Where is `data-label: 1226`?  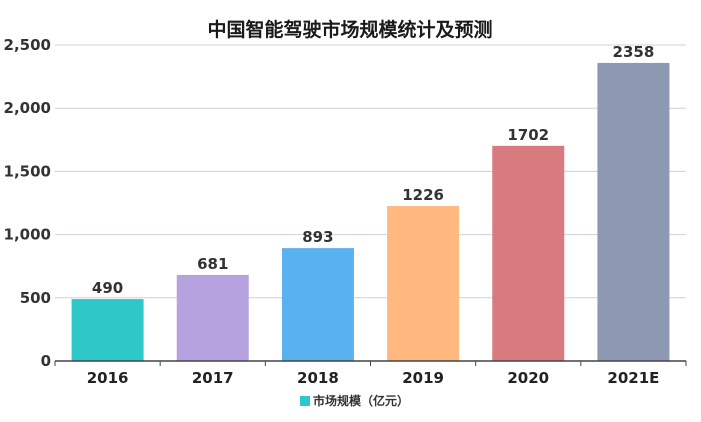 data-label: 1226 is located at coordinates (423, 195).